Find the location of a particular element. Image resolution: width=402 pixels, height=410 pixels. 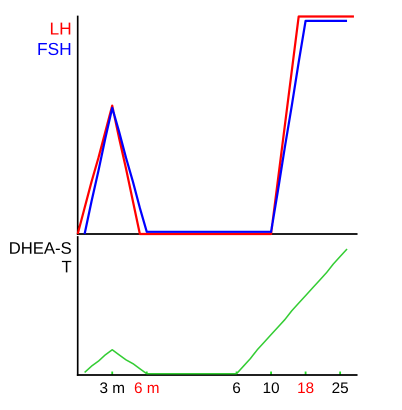

text: LH is located at coordinates (60, 28).